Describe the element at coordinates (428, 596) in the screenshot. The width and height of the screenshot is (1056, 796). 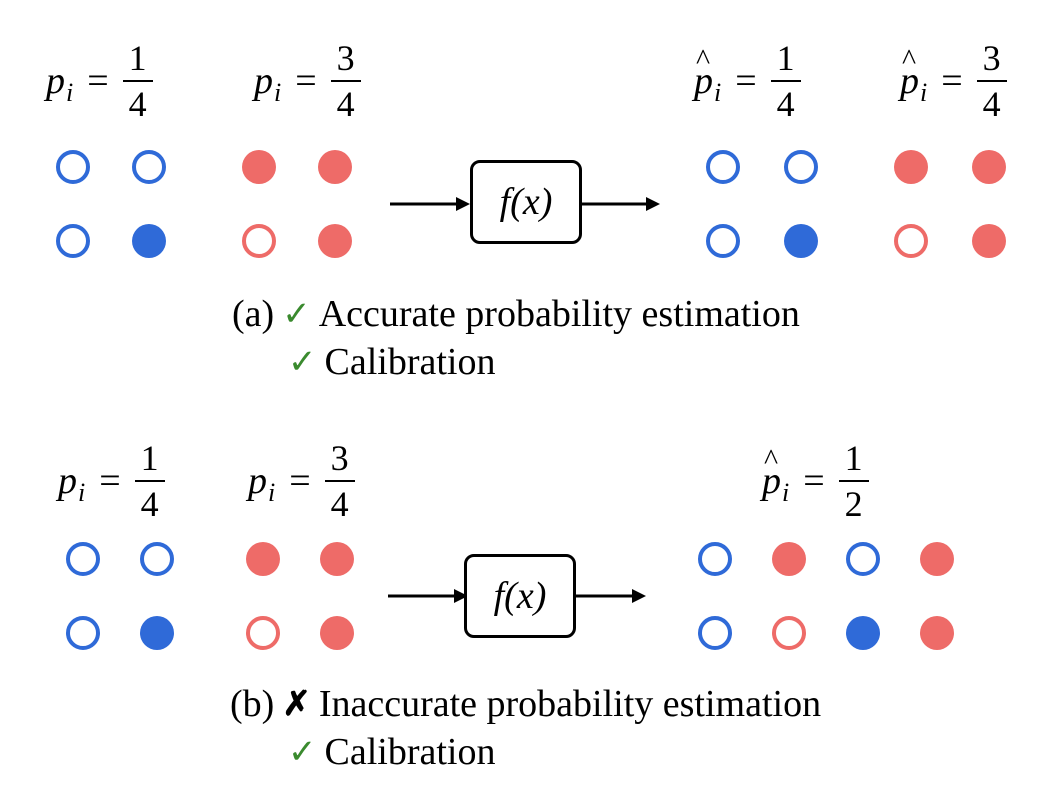
I see `arrow-in-b` at that location.